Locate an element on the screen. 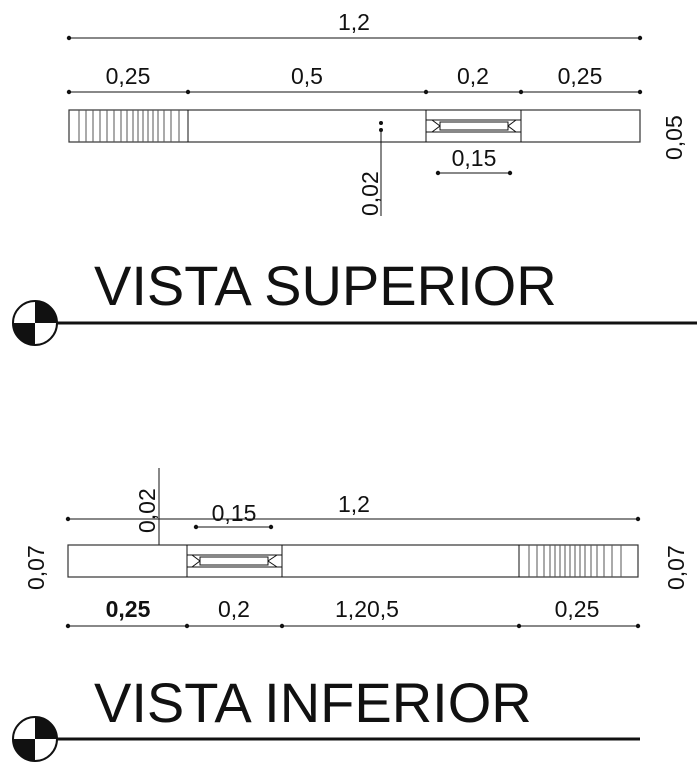  top-grip-hatch is located at coordinates (129, 126).